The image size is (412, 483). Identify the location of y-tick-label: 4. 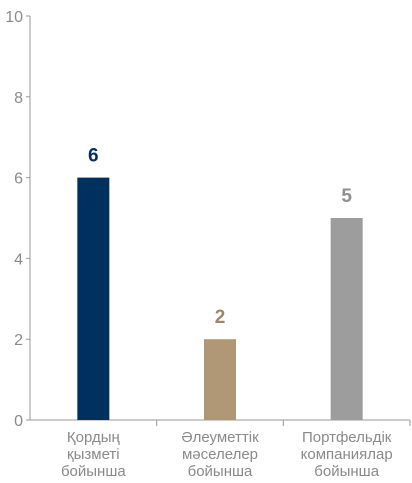
(18, 259).